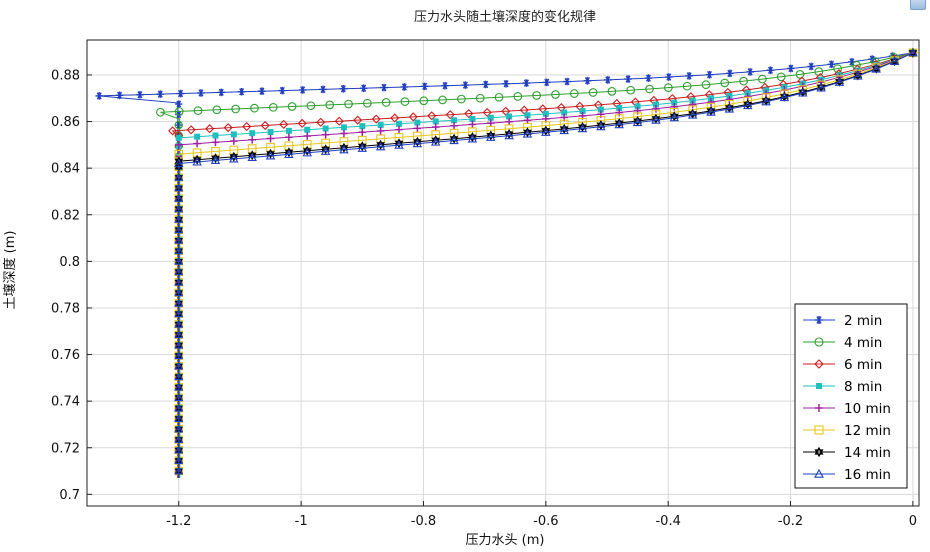 The width and height of the screenshot is (930, 552). I want to click on y-tick-label: 0.8, so click(69, 262).